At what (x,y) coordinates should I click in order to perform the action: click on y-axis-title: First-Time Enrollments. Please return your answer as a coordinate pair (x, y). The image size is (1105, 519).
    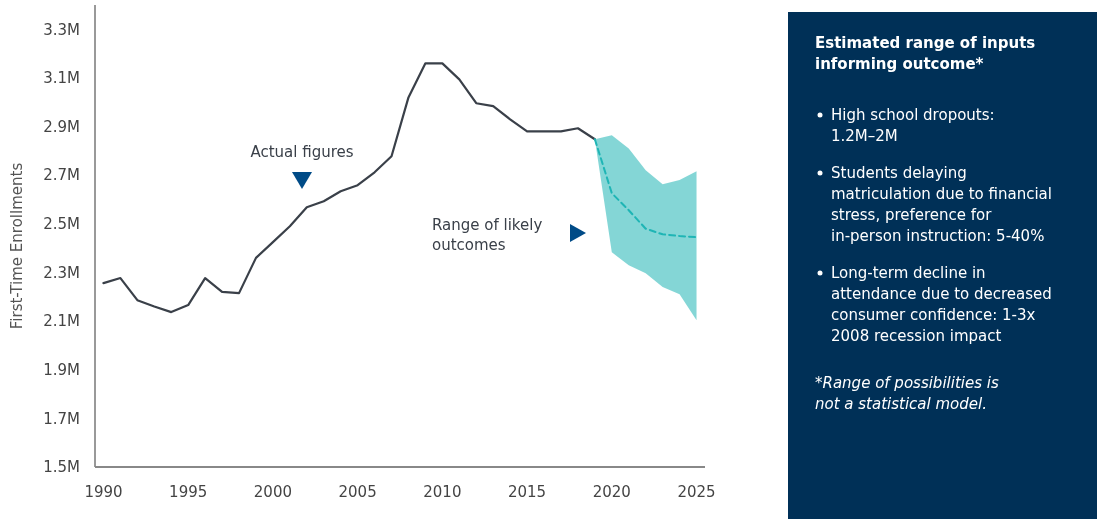
    Looking at the image, I should click on (17, 246).